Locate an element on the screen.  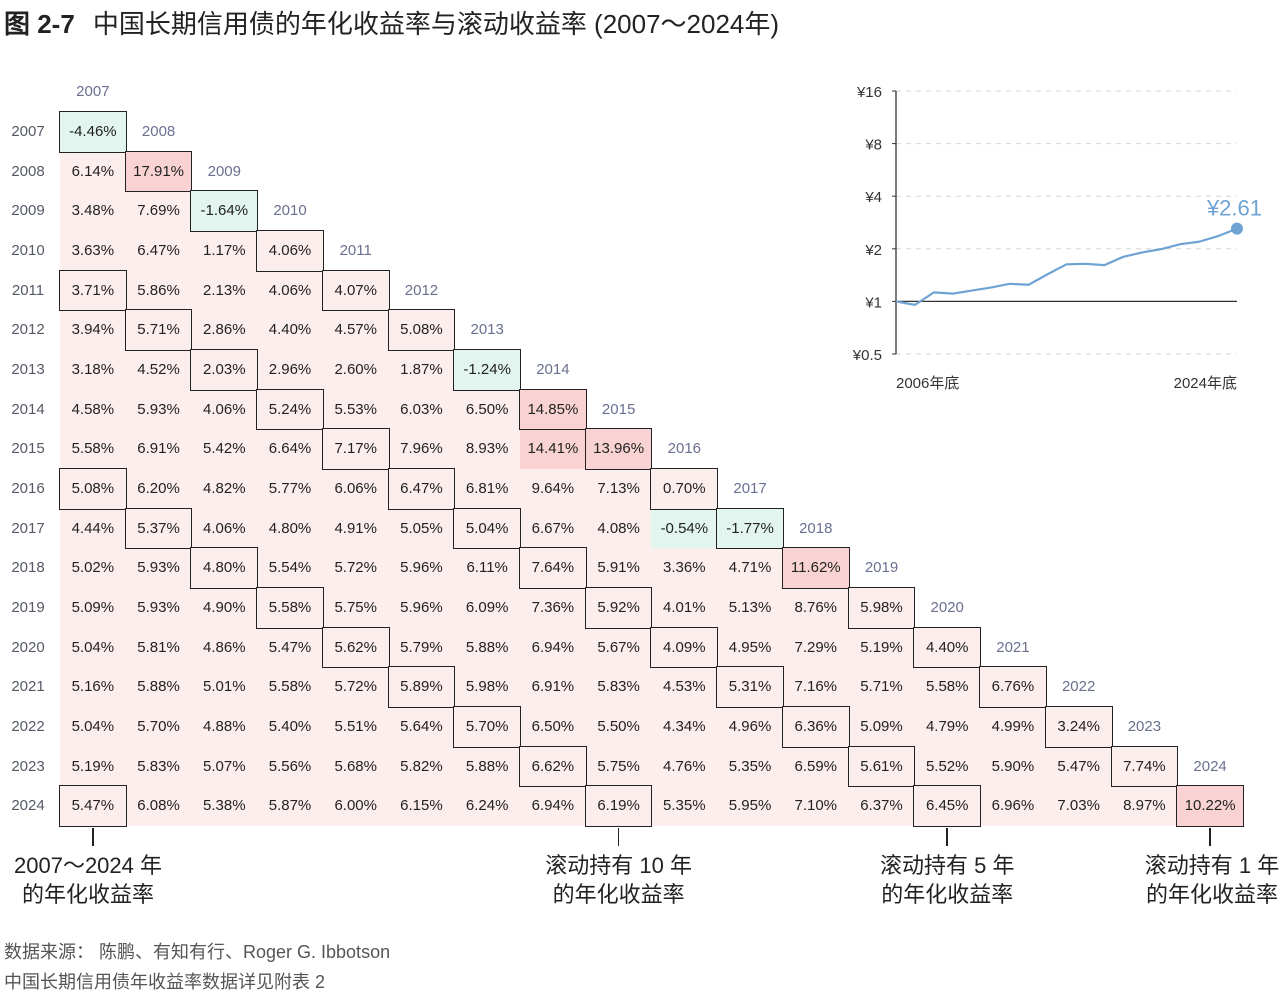
heatmap-cell: 5.68% is located at coordinates (355, 766).